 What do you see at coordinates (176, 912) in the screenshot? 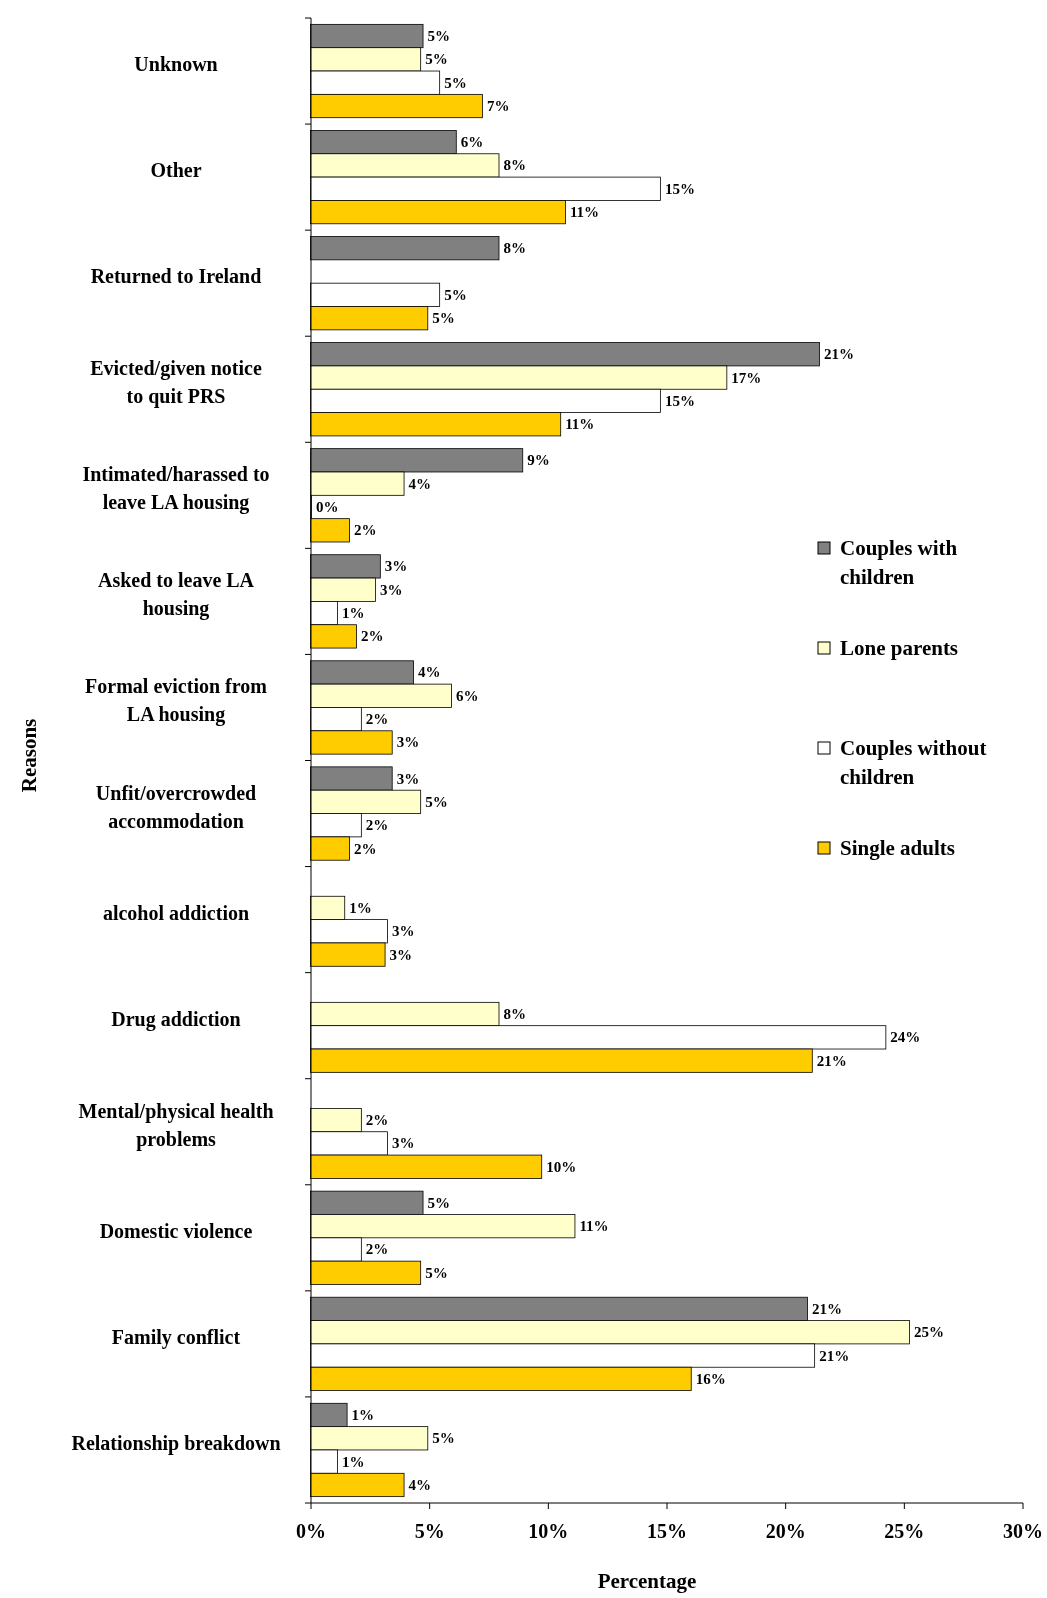
I see `y-tick-label: alcohol addiction` at bounding box center [176, 912].